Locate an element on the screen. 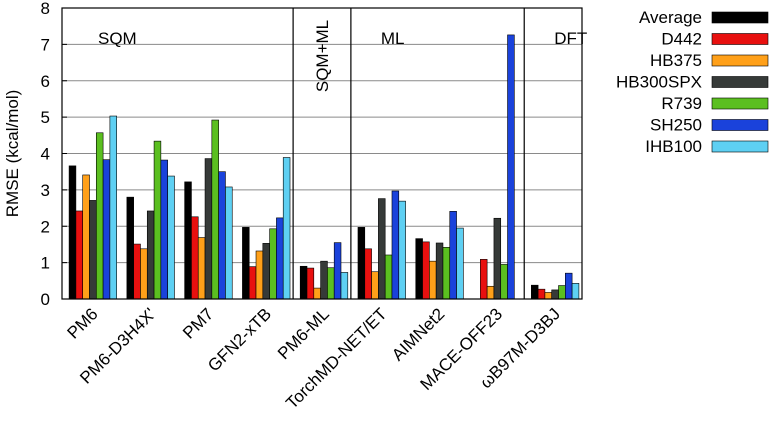 Image resolution: width=780 pixels, height=428 pixels. legend-label-average: Average is located at coordinates (670, 17).